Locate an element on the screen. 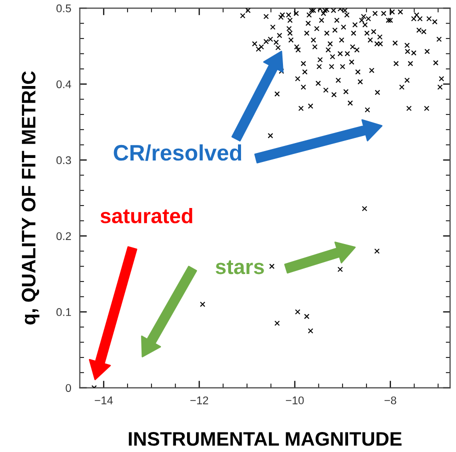  annotation: stars is located at coordinates (240, 267).